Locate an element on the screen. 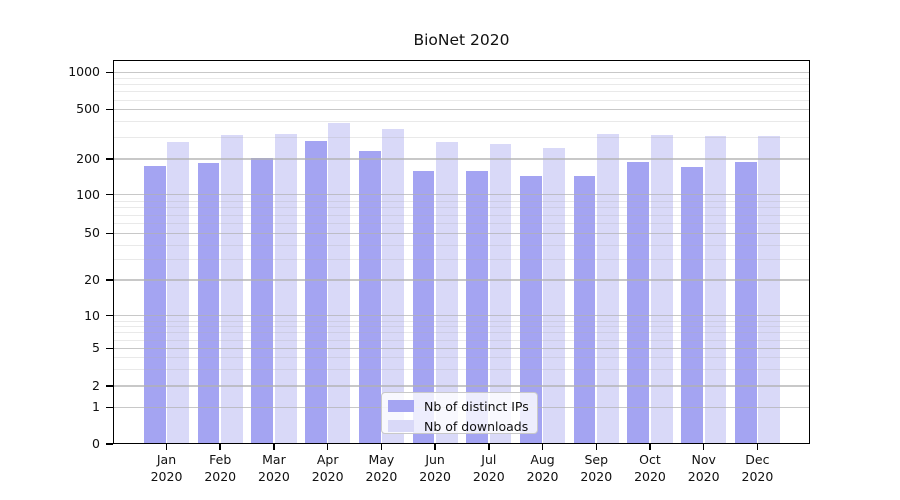 The width and height of the screenshot is (900, 500). bar-distinct-ips-jan is located at coordinates (154, 304).